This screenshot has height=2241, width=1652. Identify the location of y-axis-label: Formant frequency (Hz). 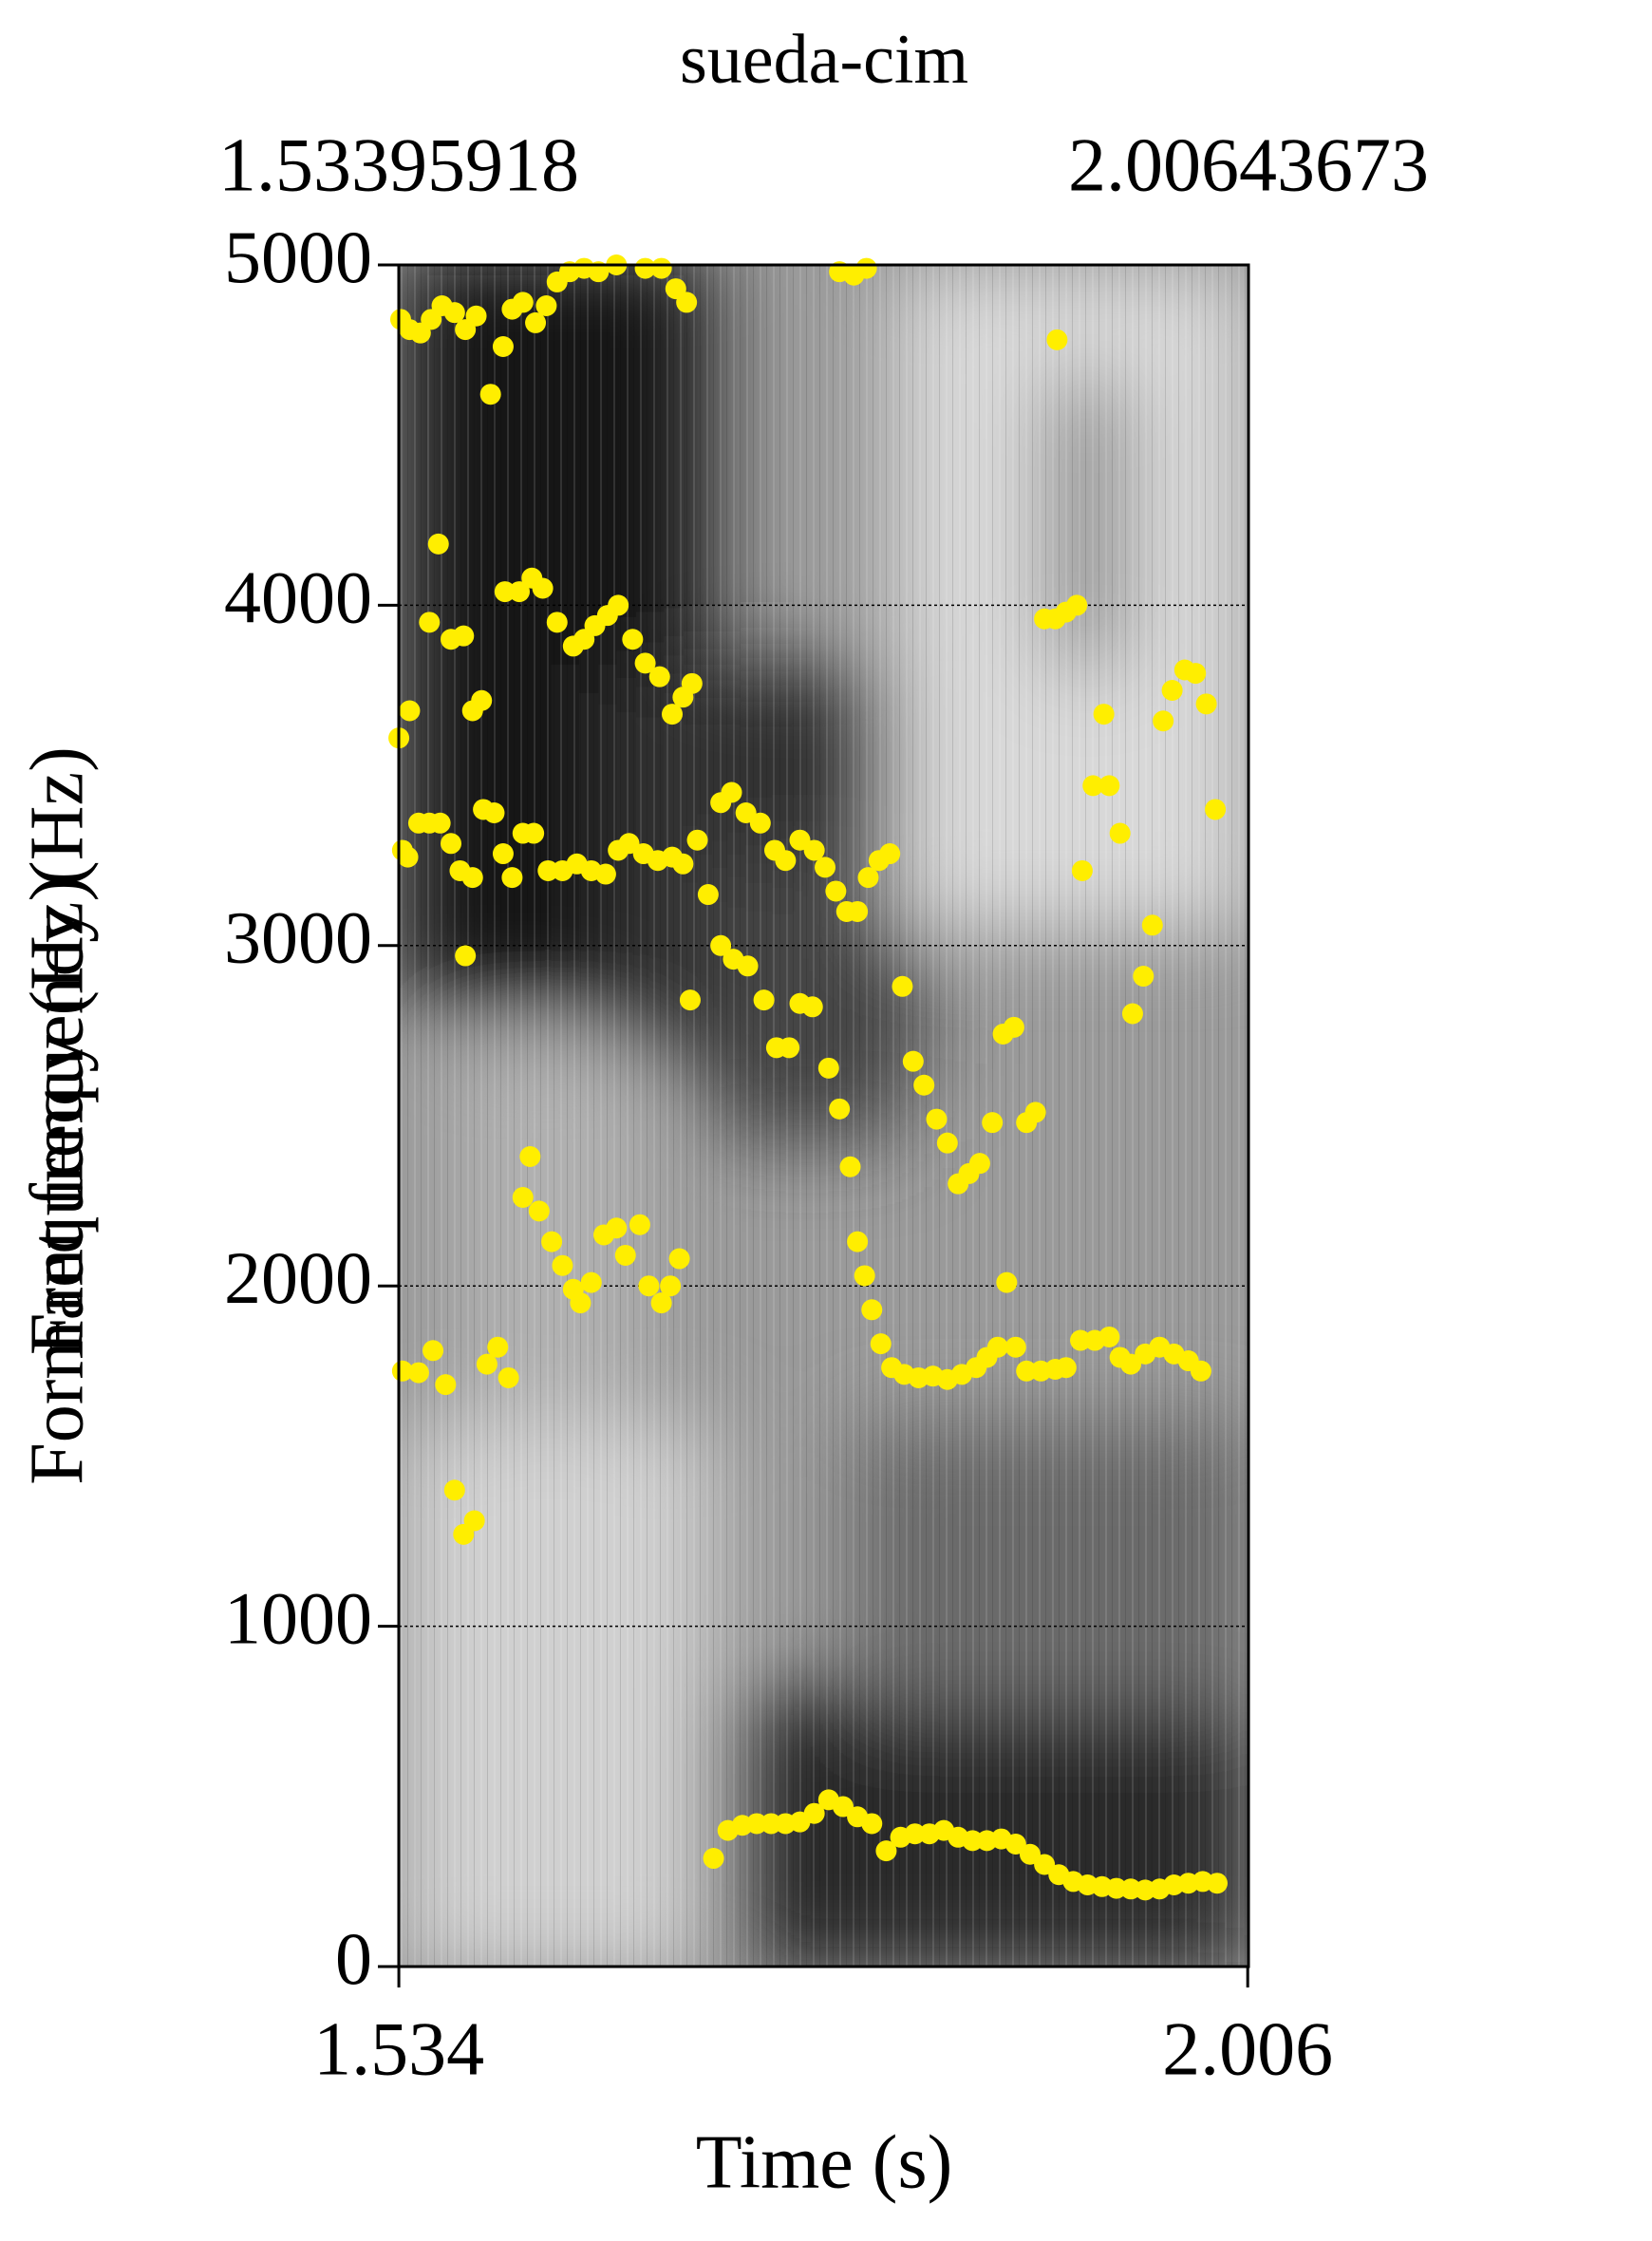
(57, 1115).